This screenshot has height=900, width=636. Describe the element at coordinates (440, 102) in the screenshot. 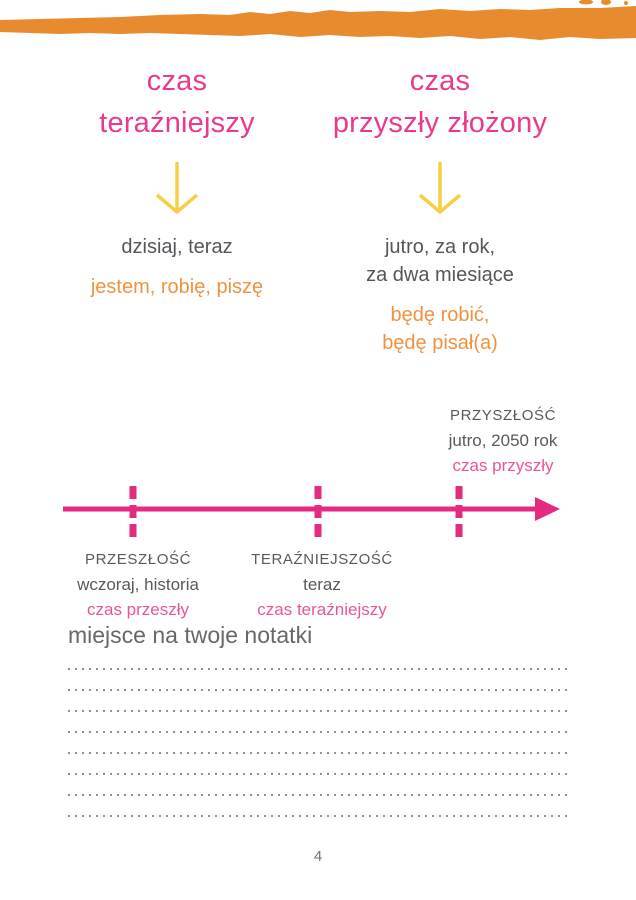

I see `column-heading: czas przyszły złożony` at that location.